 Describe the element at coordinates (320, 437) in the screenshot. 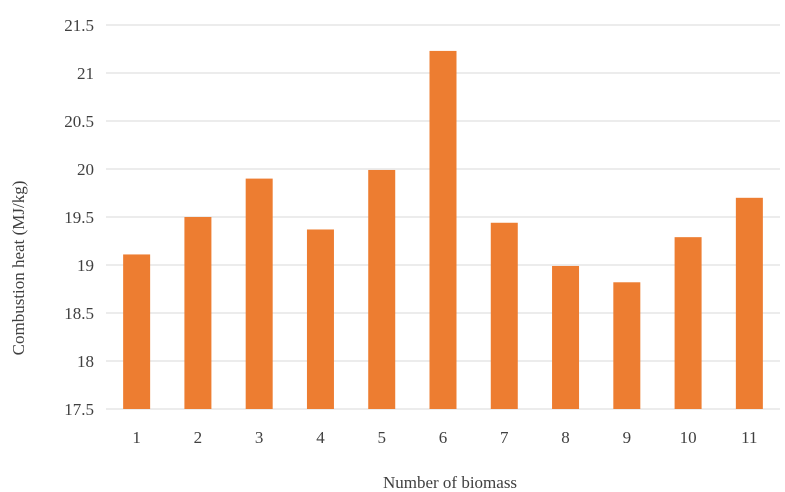

I see `x-tick-label: 4` at that location.